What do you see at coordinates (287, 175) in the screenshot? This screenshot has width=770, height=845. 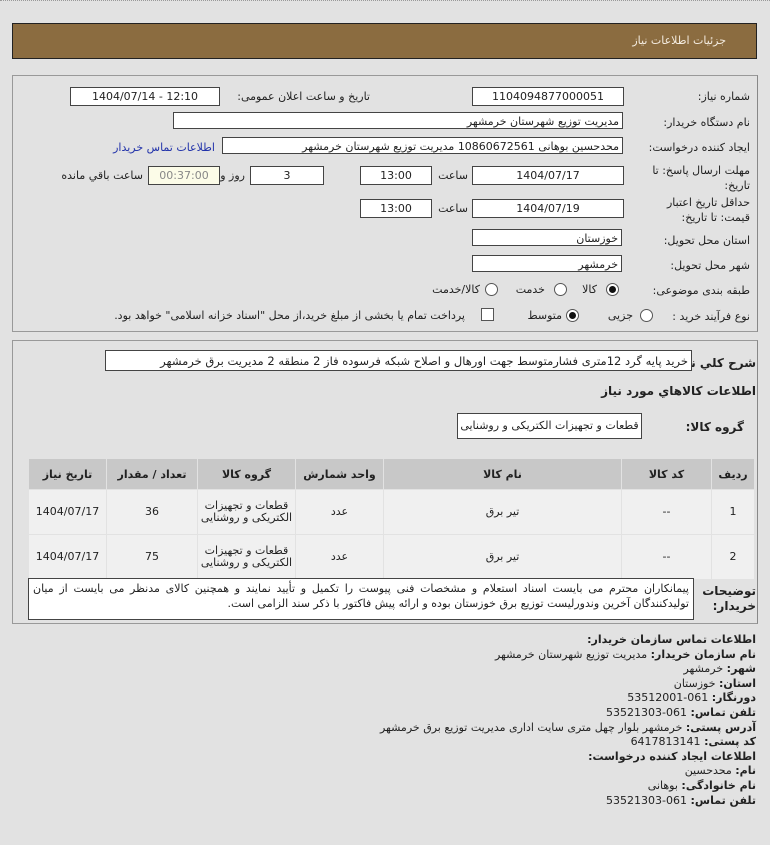 I see `days-field: 3` at bounding box center [287, 175].